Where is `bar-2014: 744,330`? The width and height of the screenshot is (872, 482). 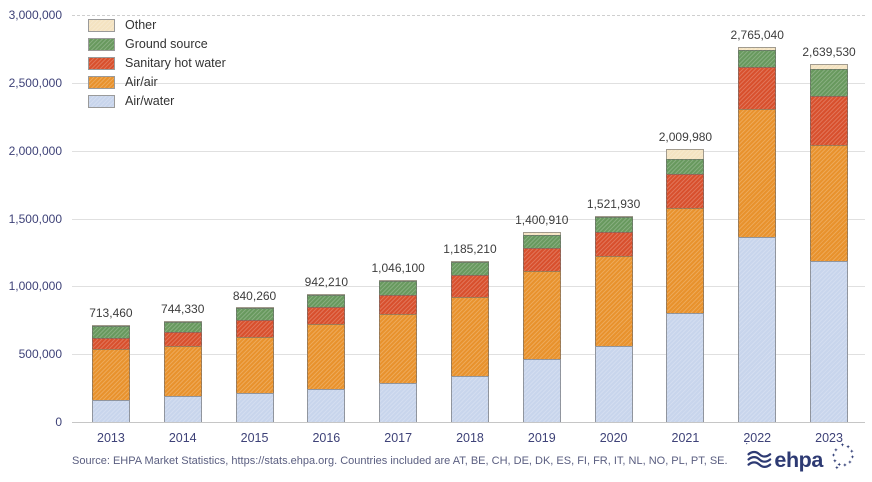
bar-2014: 744,330 is located at coordinates (182, 218).